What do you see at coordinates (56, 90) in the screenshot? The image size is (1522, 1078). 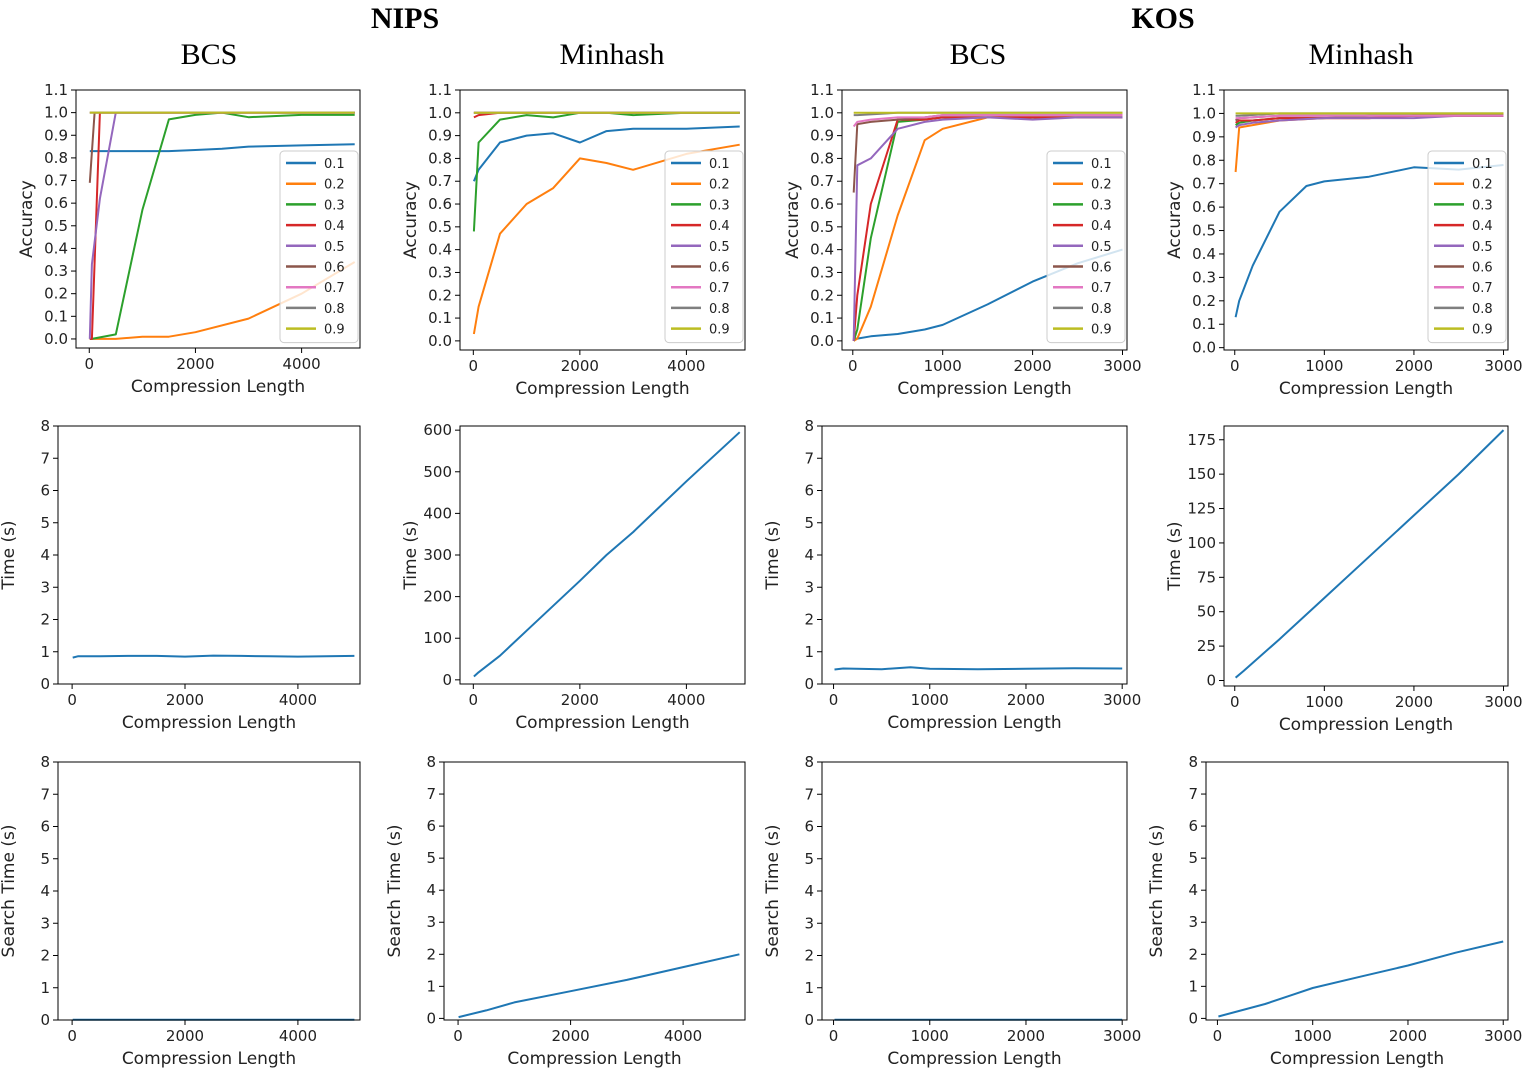 I see `y-tick-label: 1.1` at bounding box center [56, 90].